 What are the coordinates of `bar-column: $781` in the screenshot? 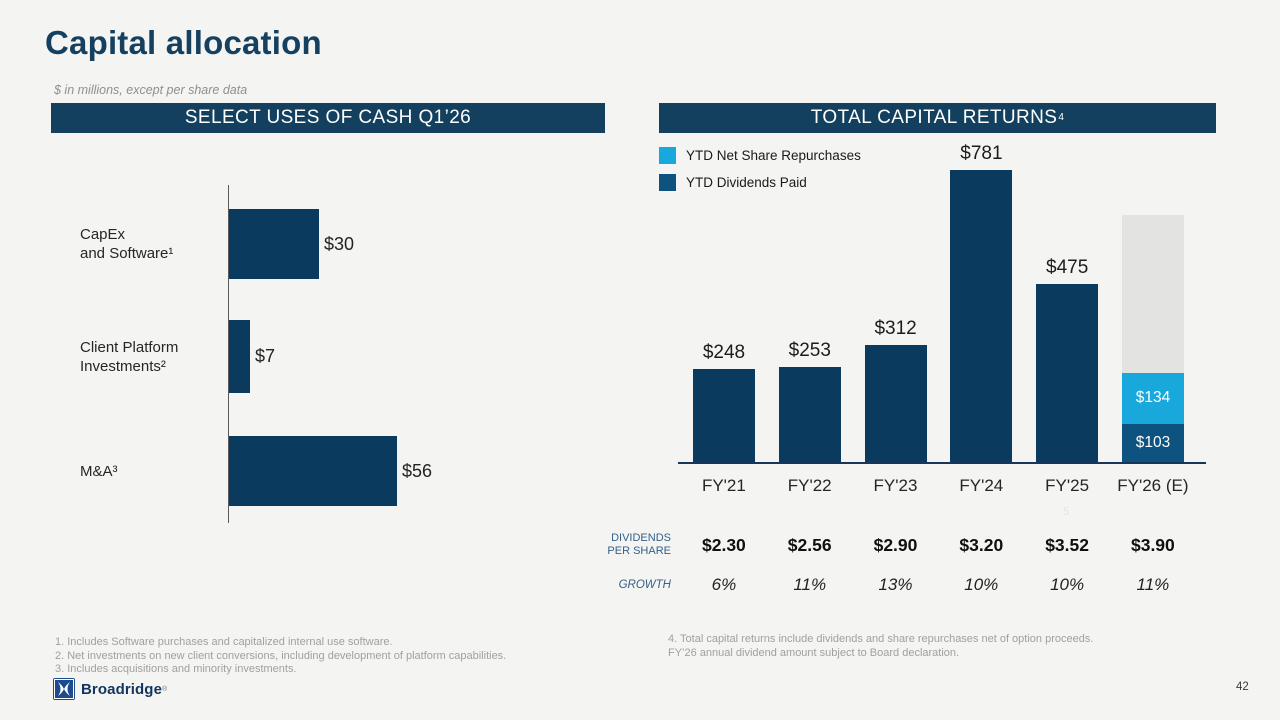 It's located at (981, 302).